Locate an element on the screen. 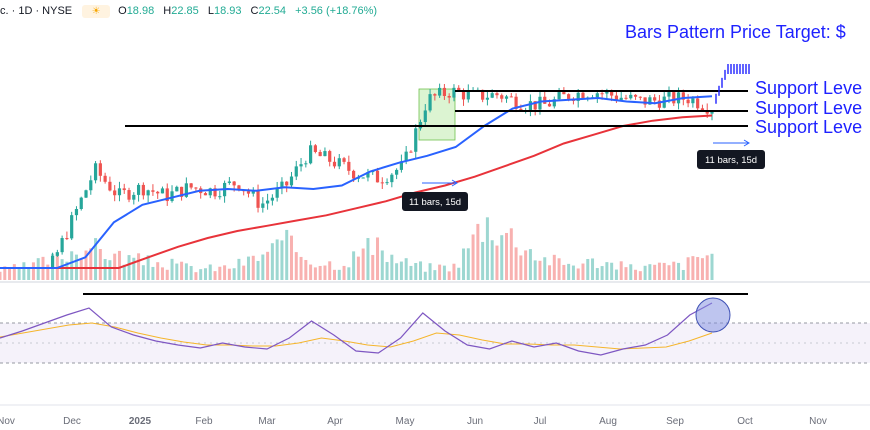  support-label-3: Support Leve is located at coordinates (808, 127).